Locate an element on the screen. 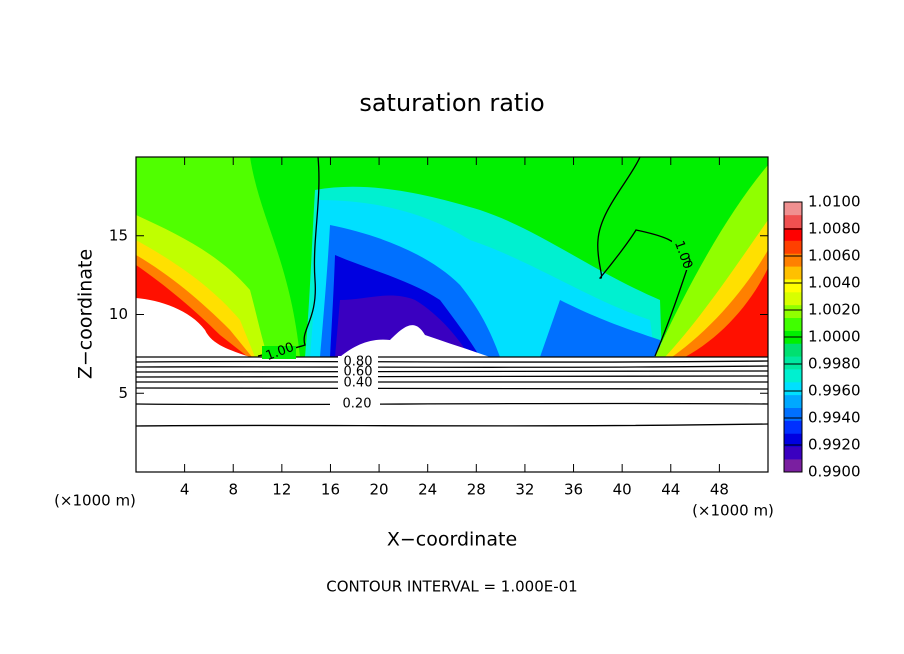  contour-interval: CONTOUR INTERVAL = 1.000E-01 is located at coordinates (451, 587).